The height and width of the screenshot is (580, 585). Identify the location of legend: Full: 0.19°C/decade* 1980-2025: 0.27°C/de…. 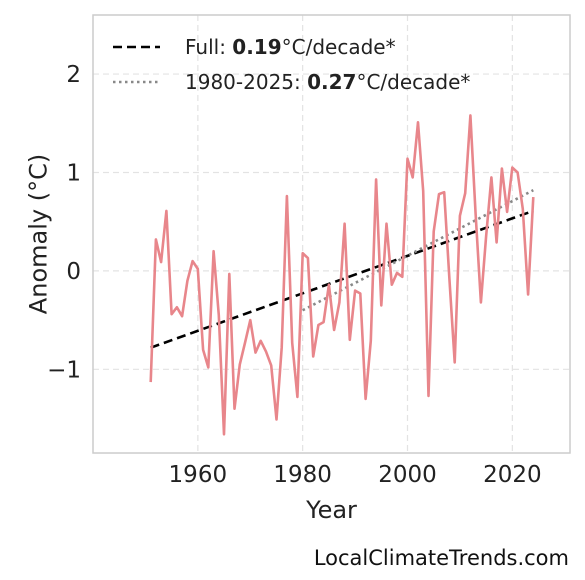
(291, 64).